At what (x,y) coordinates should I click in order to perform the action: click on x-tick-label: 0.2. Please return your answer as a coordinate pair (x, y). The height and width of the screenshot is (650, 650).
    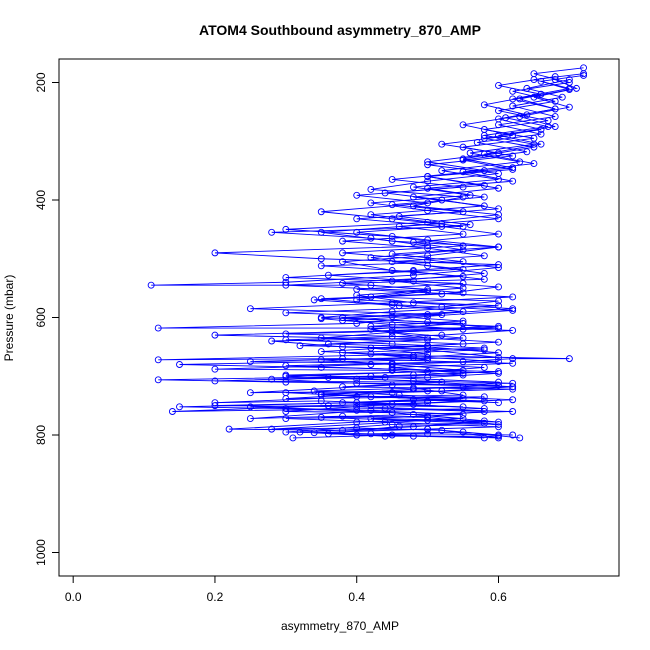
    Looking at the image, I should click on (215, 597).